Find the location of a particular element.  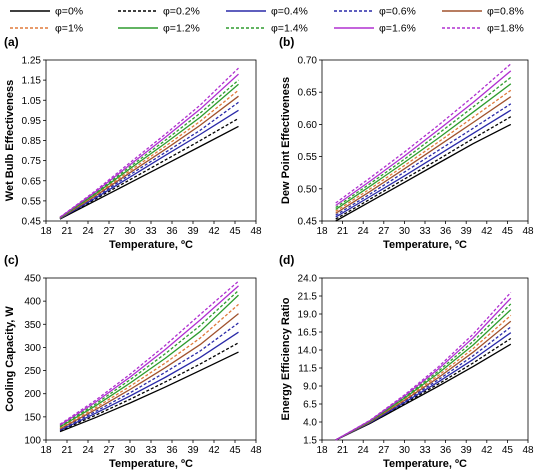

y-tick-label: 14.0 is located at coordinates (308, 351).